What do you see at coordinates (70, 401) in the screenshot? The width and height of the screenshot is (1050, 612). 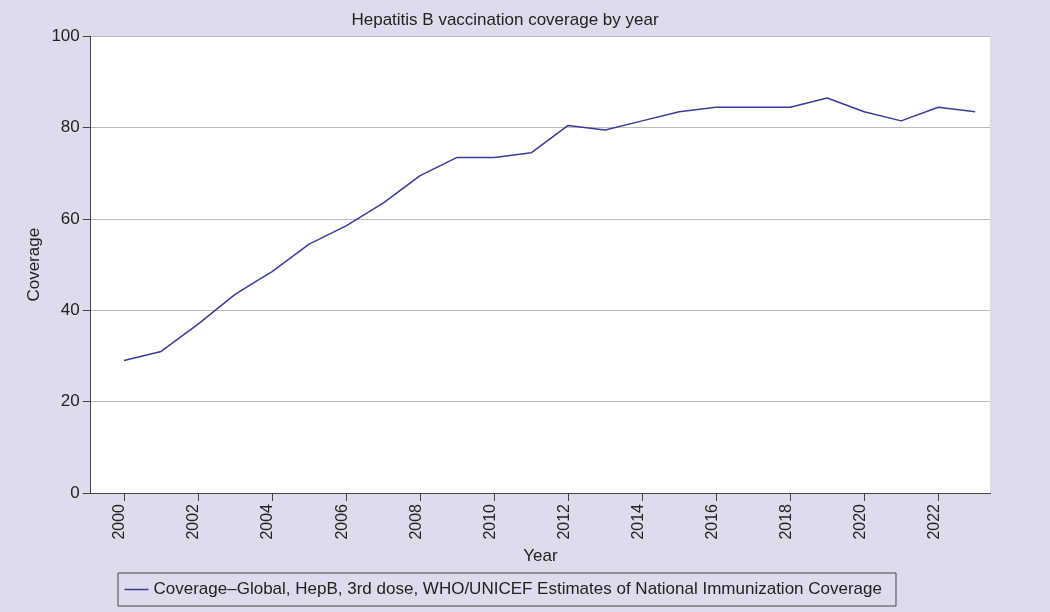 I see `y-tick-label: 20` at bounding box center [70, 401].